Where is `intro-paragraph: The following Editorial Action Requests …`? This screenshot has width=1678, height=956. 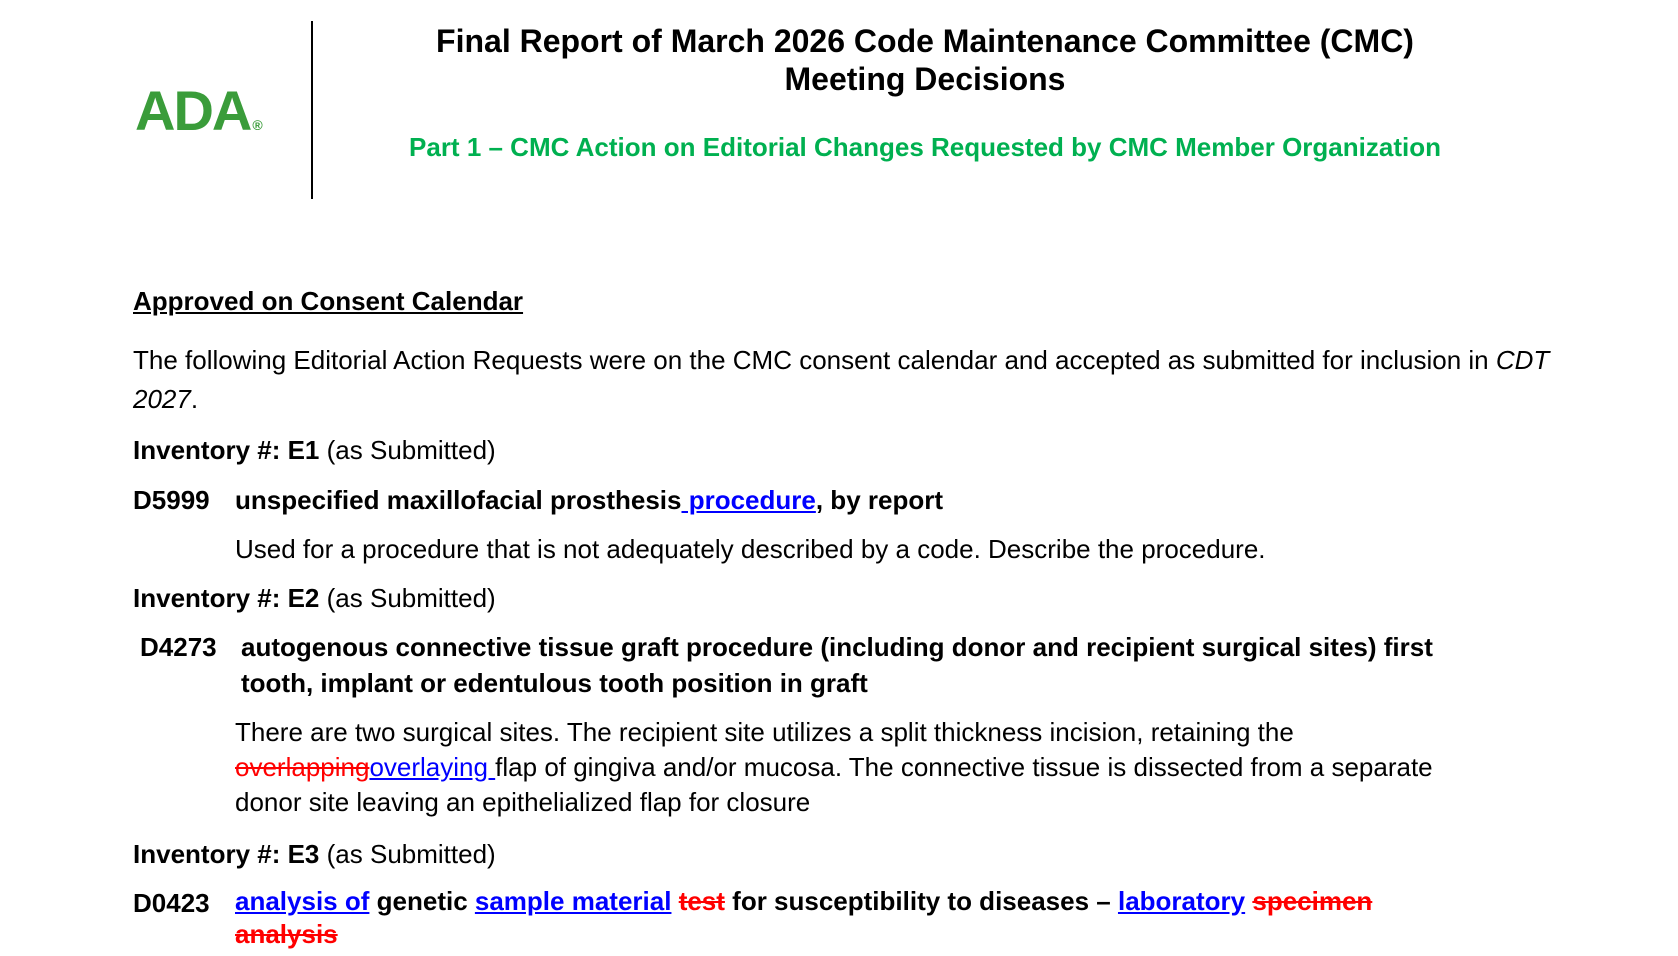
intro-paragraph: The following Editorial Action Requests … is located at coordinates (873, 380).